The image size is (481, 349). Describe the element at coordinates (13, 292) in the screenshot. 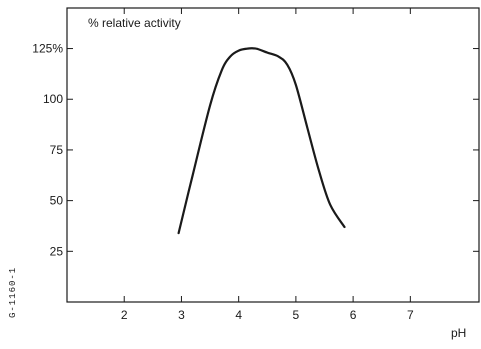

I see `side-code: G-1160-1` at that location.